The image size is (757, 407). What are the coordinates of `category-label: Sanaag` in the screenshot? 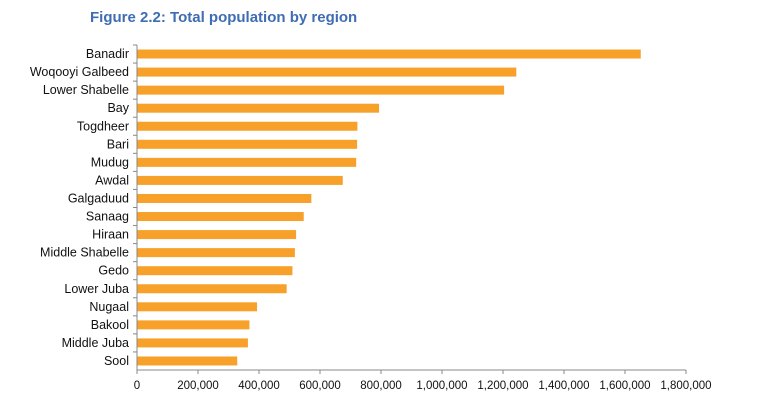 It's located at (107, 217).